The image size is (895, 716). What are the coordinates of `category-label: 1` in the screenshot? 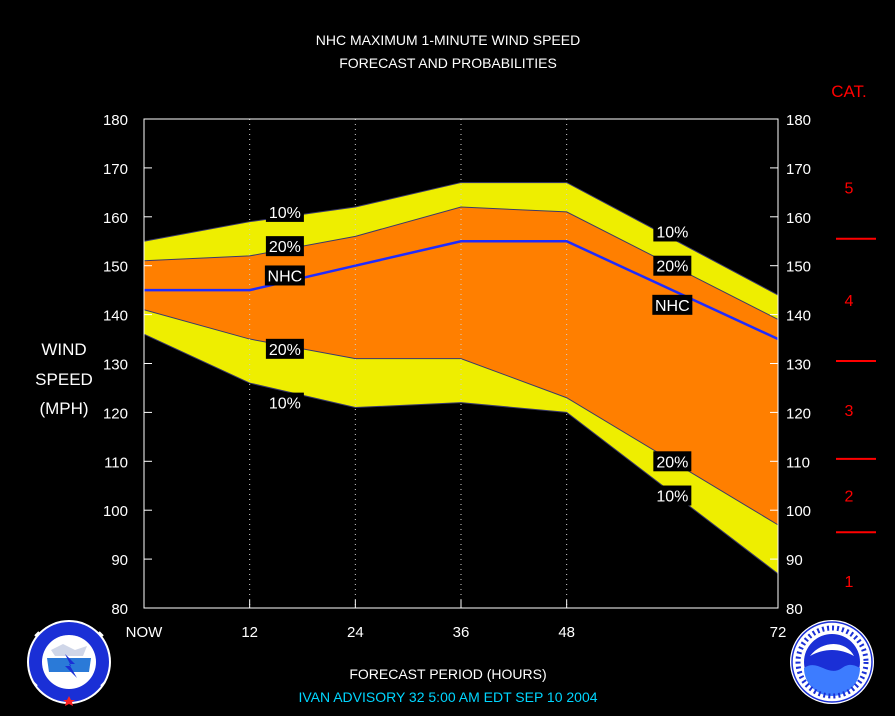 It's located at (849, 582).